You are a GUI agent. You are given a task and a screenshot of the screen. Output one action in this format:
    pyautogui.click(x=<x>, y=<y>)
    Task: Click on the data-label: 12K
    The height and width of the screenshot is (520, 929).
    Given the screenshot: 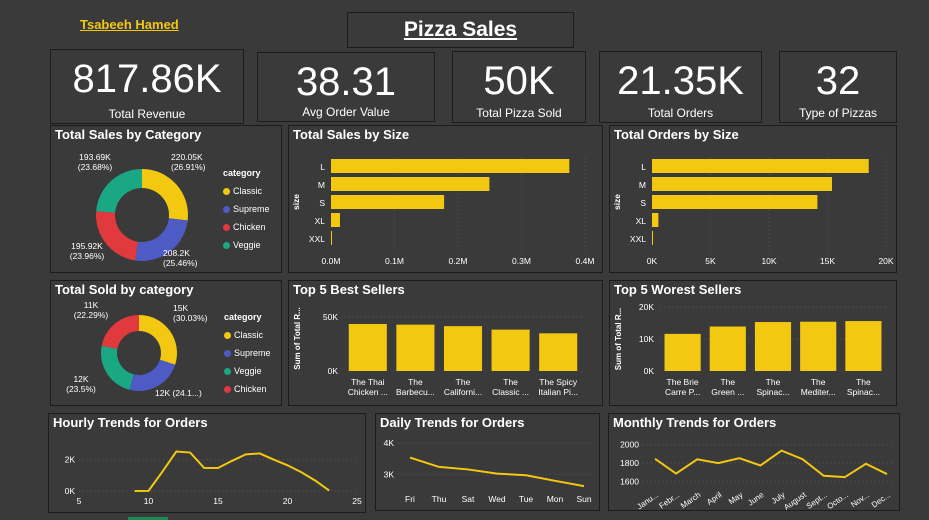 What is the action you would take?
    pyautogui.click(x=80, y=379)
    